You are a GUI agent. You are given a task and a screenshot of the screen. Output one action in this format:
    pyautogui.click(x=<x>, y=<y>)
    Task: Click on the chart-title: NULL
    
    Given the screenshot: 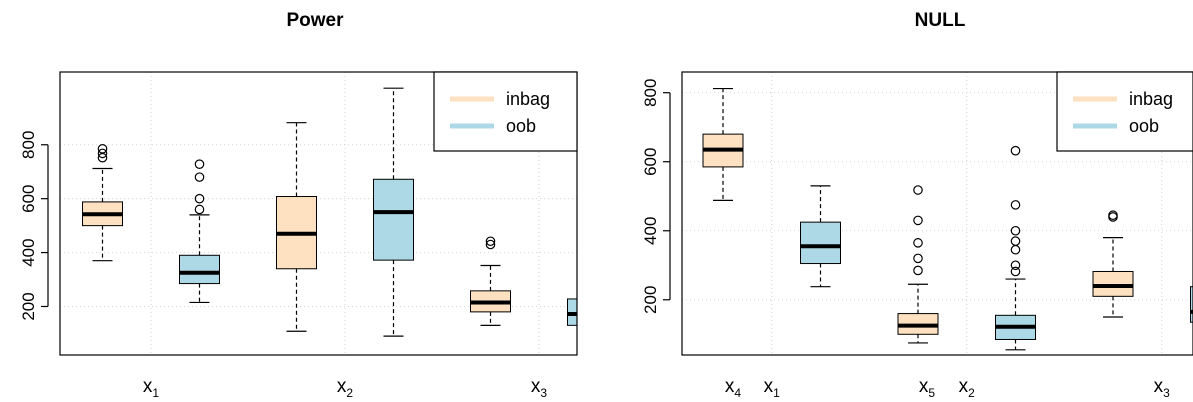 What is the action you would take?
    pyautogui.click(x=940, y=20)
    